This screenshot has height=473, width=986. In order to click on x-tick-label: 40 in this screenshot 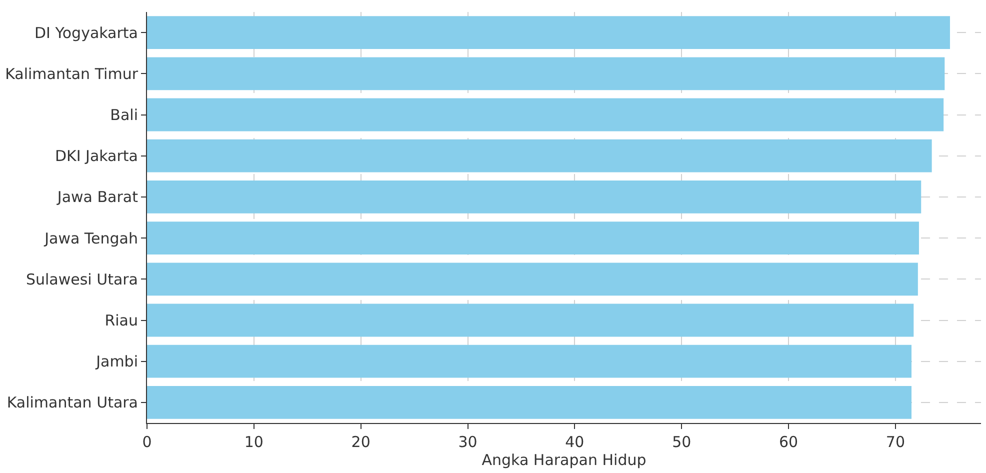, I will do `click(574, 442)`.